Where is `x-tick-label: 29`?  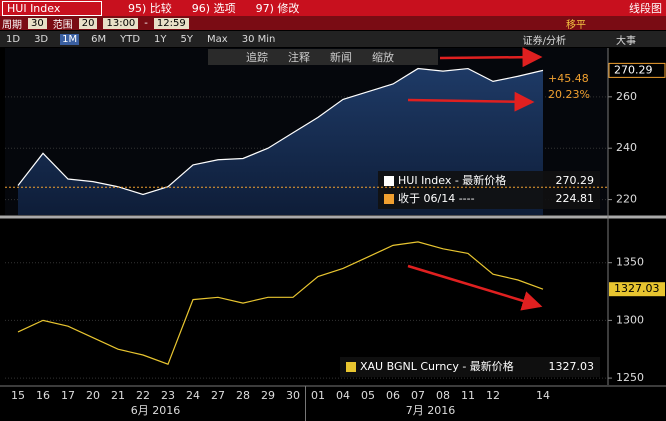 x-tick-label: 29 is located at coordinates (268, 395).